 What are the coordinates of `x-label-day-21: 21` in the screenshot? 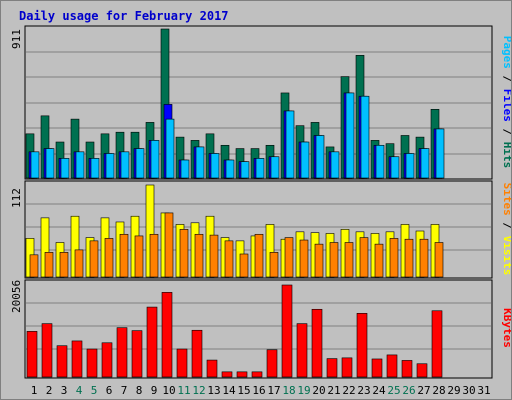 It's located at (333, 390).